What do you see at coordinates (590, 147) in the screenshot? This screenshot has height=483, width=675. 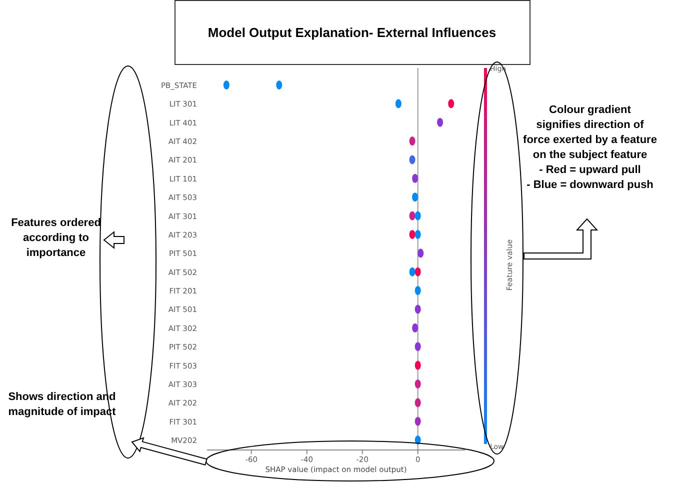 I see `text: Colour gradient signifies direction of force exerted by a feature on the subject feature - Red = upward pull - Blue = downward push` at bounding box center [590, 147].